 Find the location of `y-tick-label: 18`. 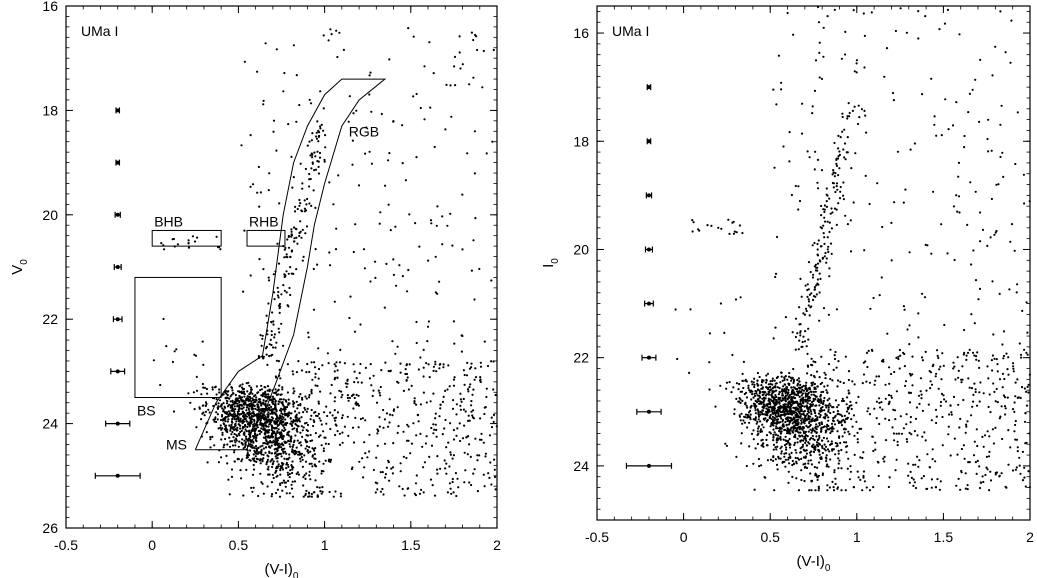

y-tick-label: 18 is located at coordinates (50, 110).